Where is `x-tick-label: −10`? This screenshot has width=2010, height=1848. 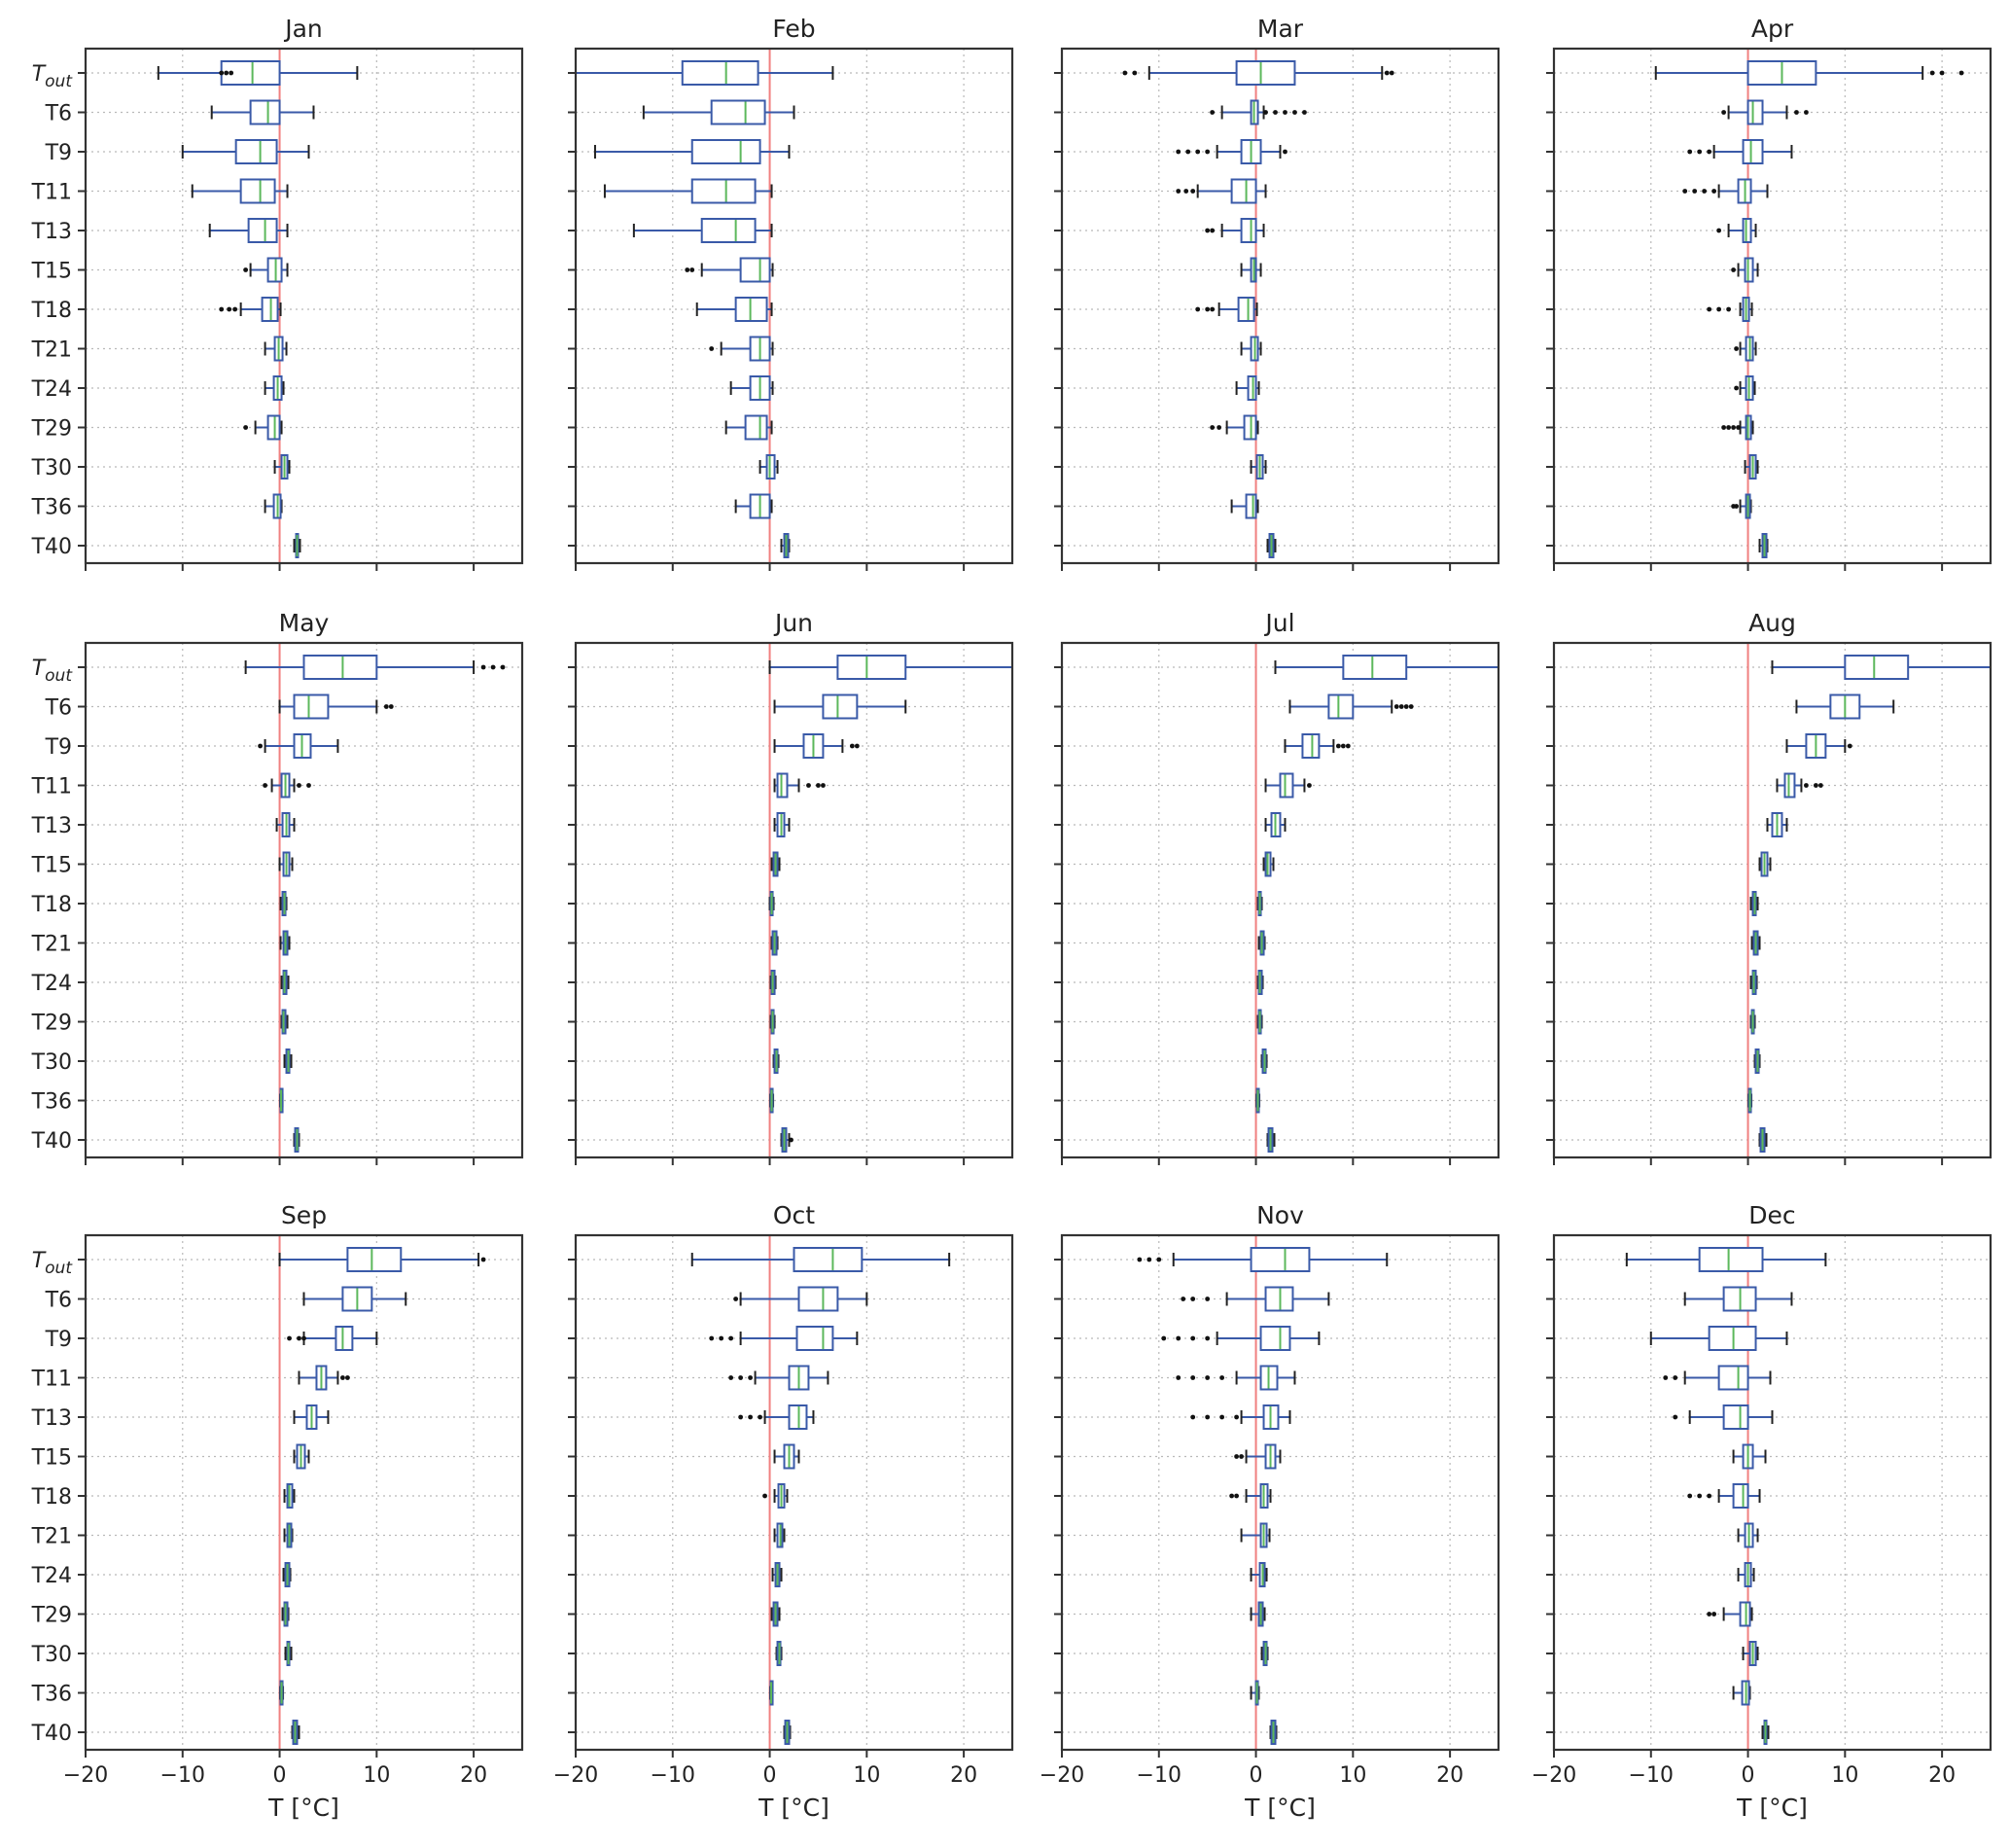 x-tick-label: −10 is located at coordinates (673, 1776).